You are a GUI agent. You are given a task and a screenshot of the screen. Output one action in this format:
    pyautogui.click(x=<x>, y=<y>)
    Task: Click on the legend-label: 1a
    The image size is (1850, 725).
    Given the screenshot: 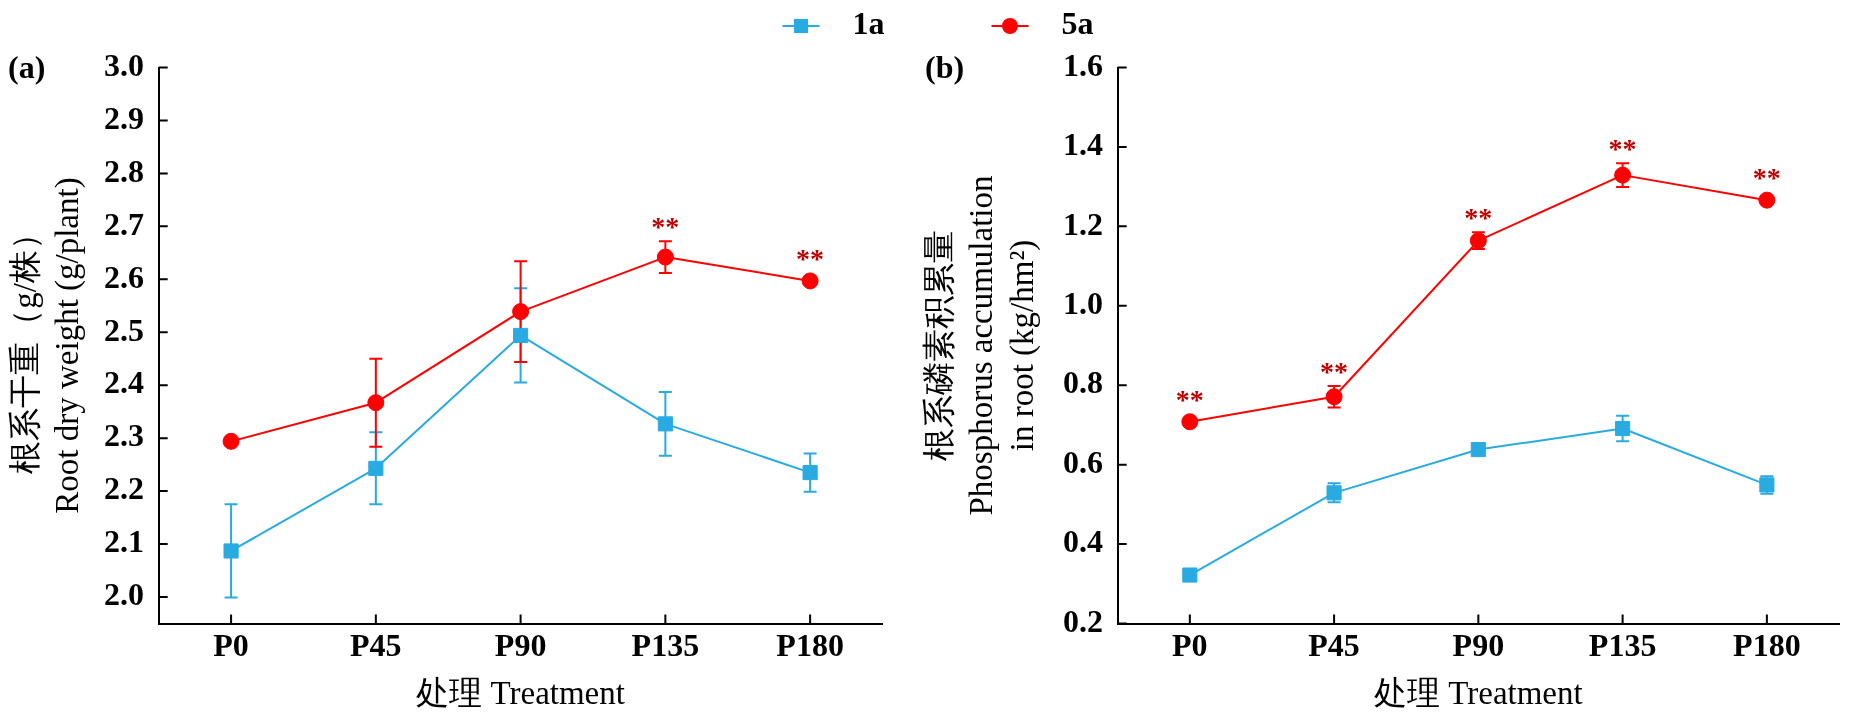 What is the action you would take?
    pyautogui.click(x=868, y=23)
    